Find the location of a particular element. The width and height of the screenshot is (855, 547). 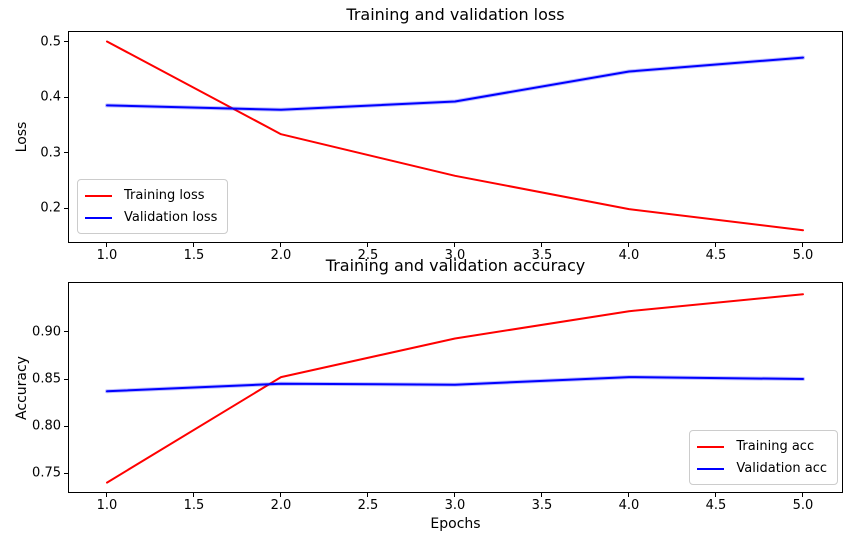

legend-item-validation-loss: Validation loss is located at coordinates (151, 217).